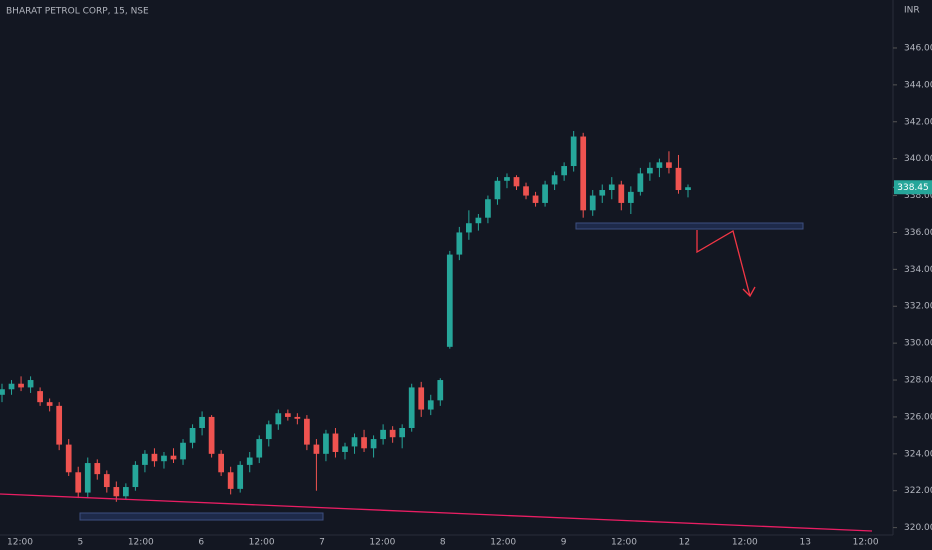 The height and width of the screenshot is (550, 932). What do you see at coordinates (804, 543) in the screenshot?
I see `x-tick-label: 13` at bounding box center [804, 543].